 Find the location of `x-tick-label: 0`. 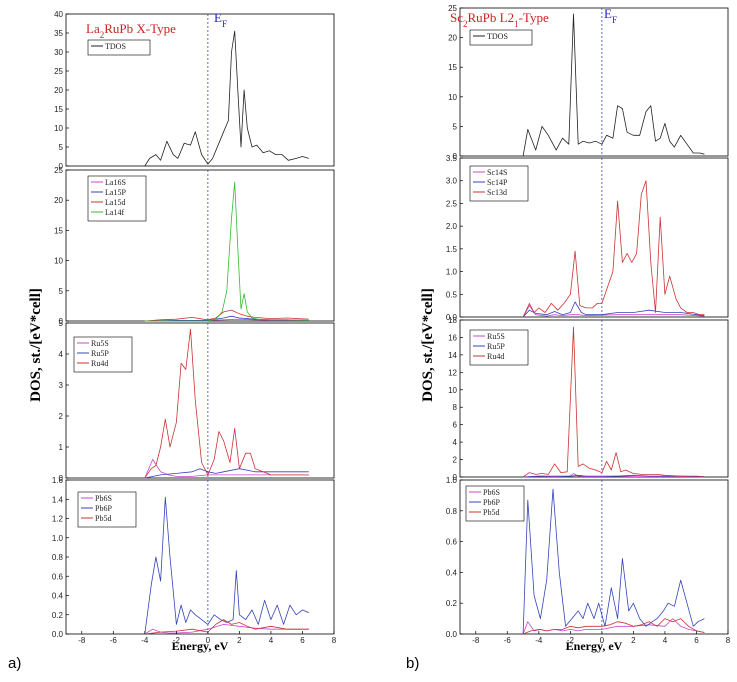

x-tick-label: 0 is located at coordinates (208, 640).